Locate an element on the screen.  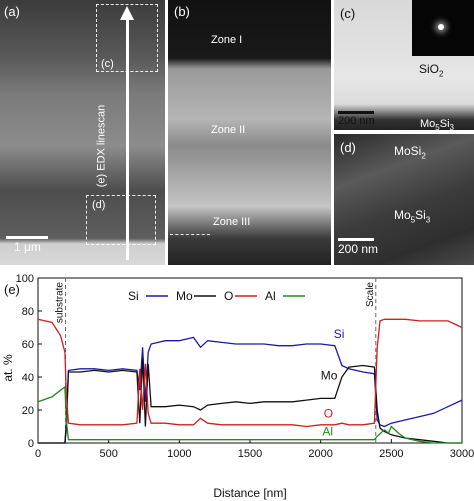
micrograph-panel-d: (d) MoSi2 Mo5Si3 200 nm is located at coordinates (404, 199).